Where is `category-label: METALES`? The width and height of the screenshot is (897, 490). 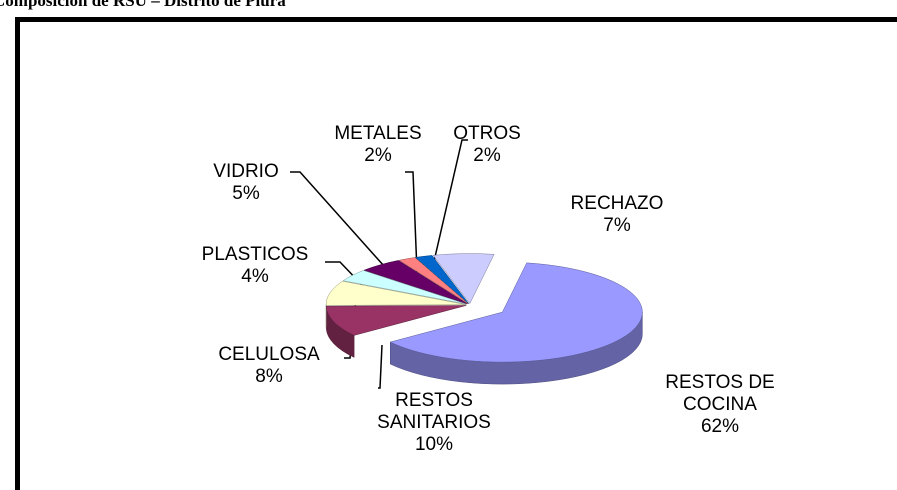 category-label: METALES is located at coordinates (378, 133).